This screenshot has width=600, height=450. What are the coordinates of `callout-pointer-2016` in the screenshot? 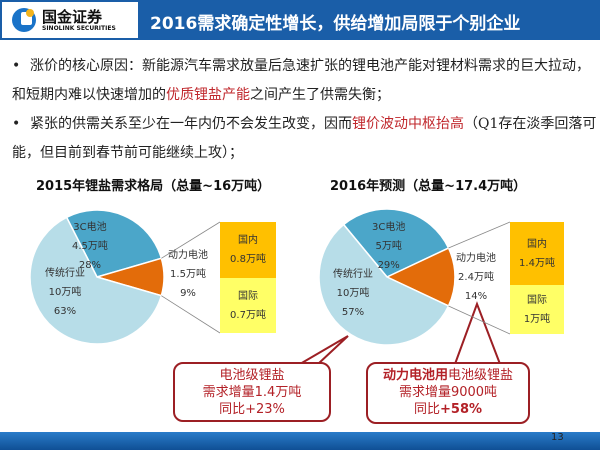 It's located at (477, 333).